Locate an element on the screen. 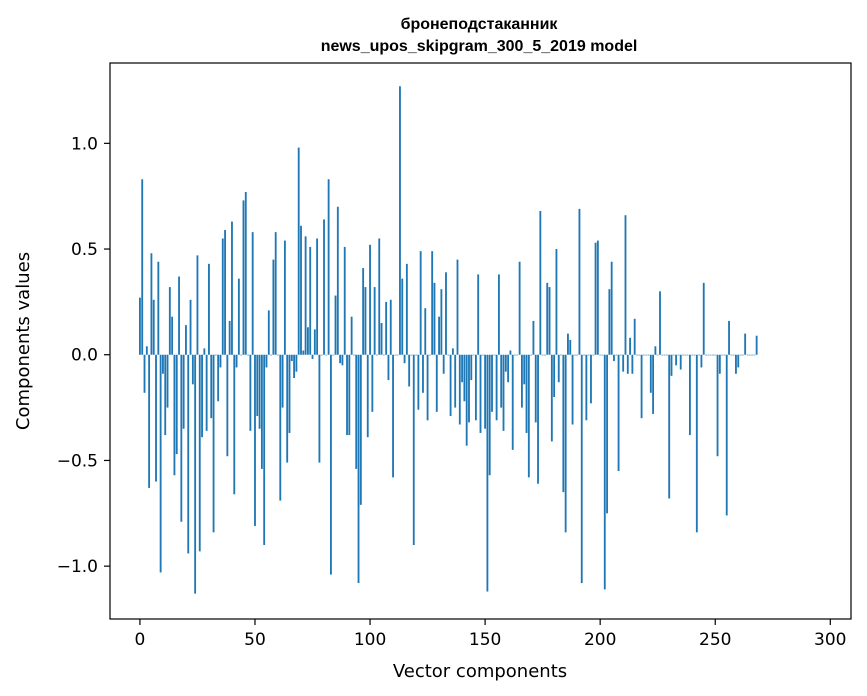  y-tick-label: −0.5 is located at coordinates (77, 461).